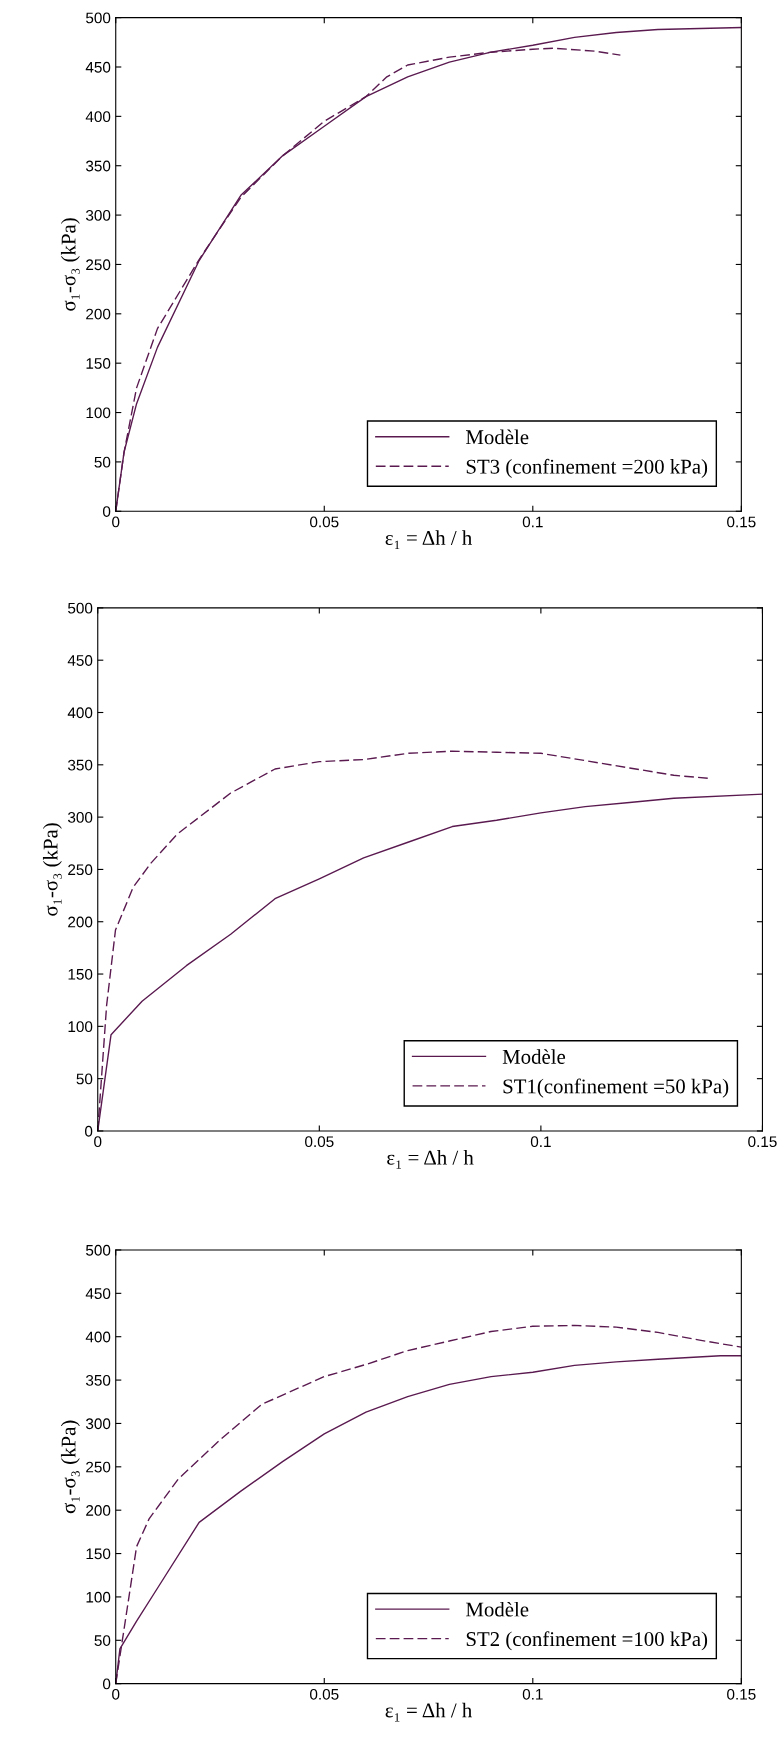  Describe the element at coordinates (616, 1088) in the screenshot. I see `legend-label: ST1(confinement =50 kPa)` at that location.